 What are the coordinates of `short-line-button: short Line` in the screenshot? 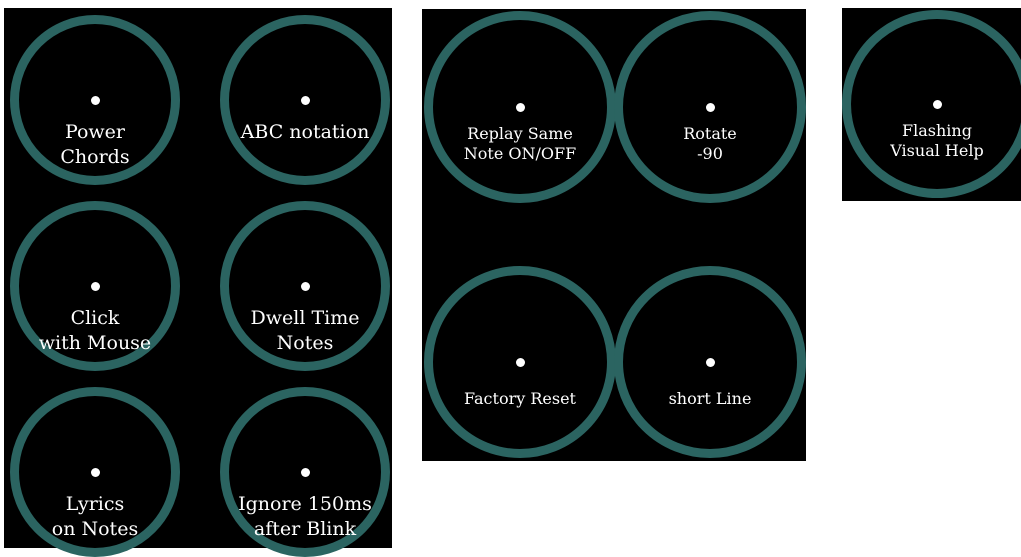 It's located at (710, 362).